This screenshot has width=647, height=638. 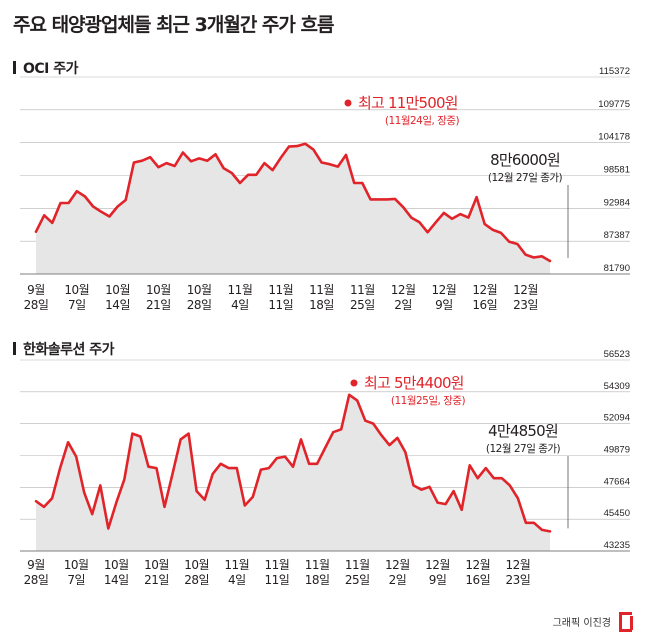 What do you see at coordinates (617, 268) in the screenshot?
I see `y-tick-label: 81790` at bounding box center [617, 268].